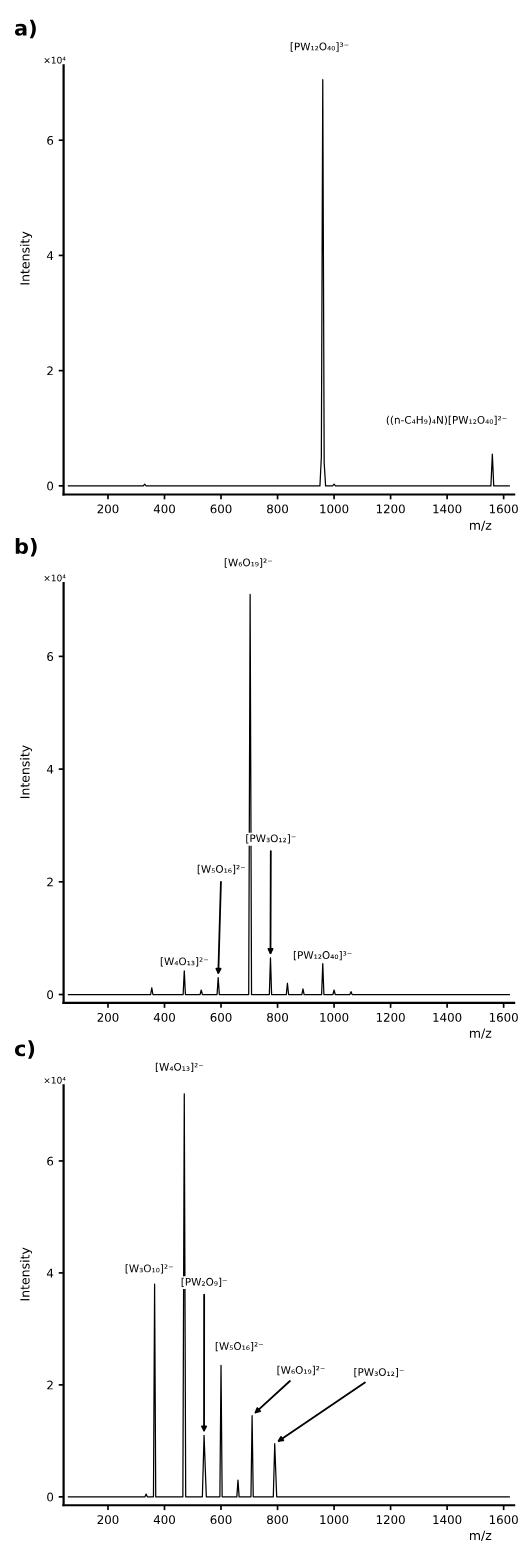 Image resolution: width=530 pixels, height=1555 pixels. Describe the element at coordinates (204, 1282) in the screenshot. I see `annotation: [PW₂O₉]⁻` at that location.